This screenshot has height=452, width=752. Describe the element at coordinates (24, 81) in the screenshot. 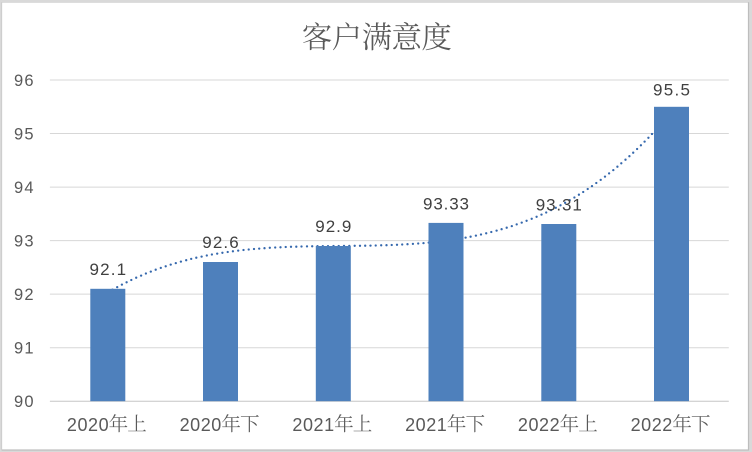

I see `svg-text: 96` at that location.